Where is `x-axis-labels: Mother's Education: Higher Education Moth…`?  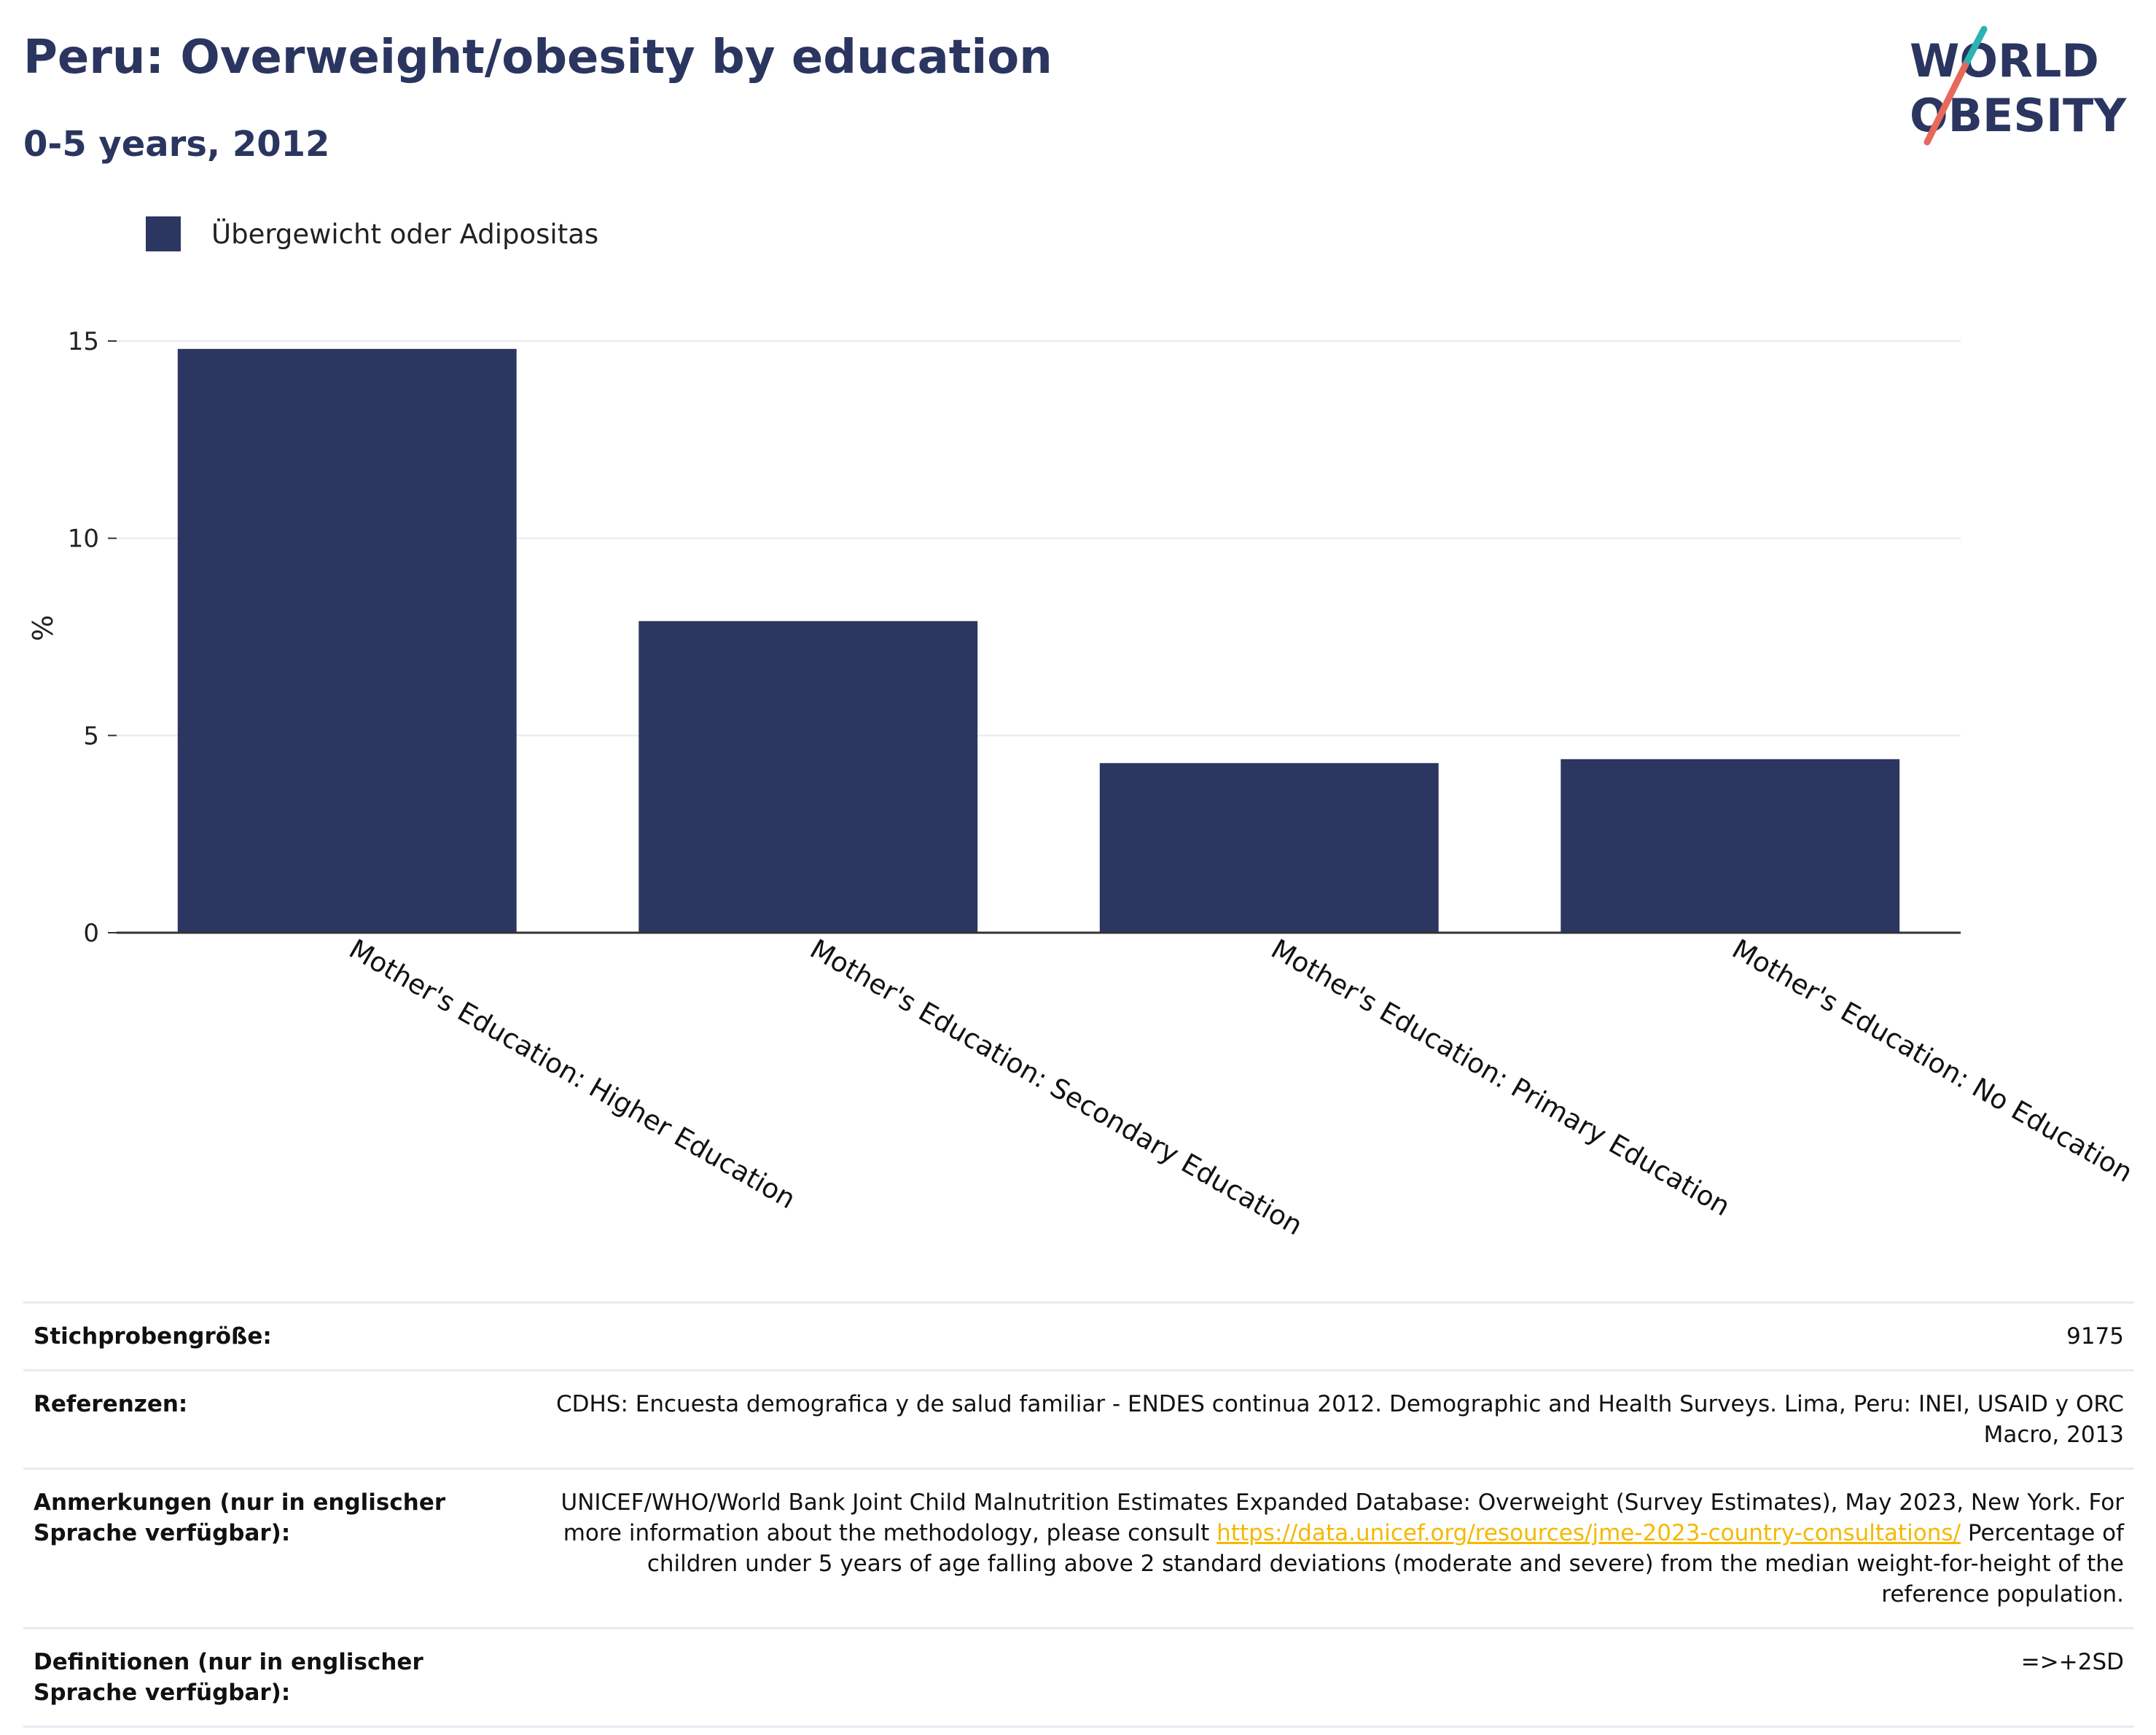 x-axis-labels: Mother's Education: Higher Education Moth… is located at coordinates (1241, 1087).